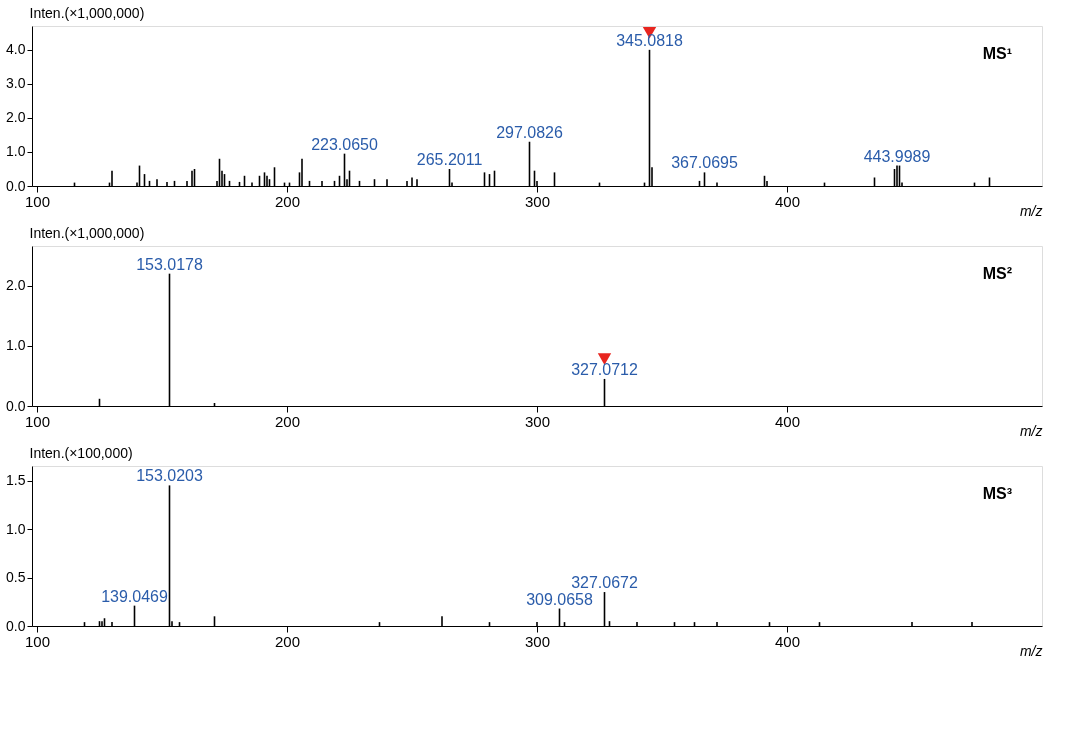  Describe the element at coordinates (649, 40) in the screenshot. I see `annotation: 345.0818` at that location.